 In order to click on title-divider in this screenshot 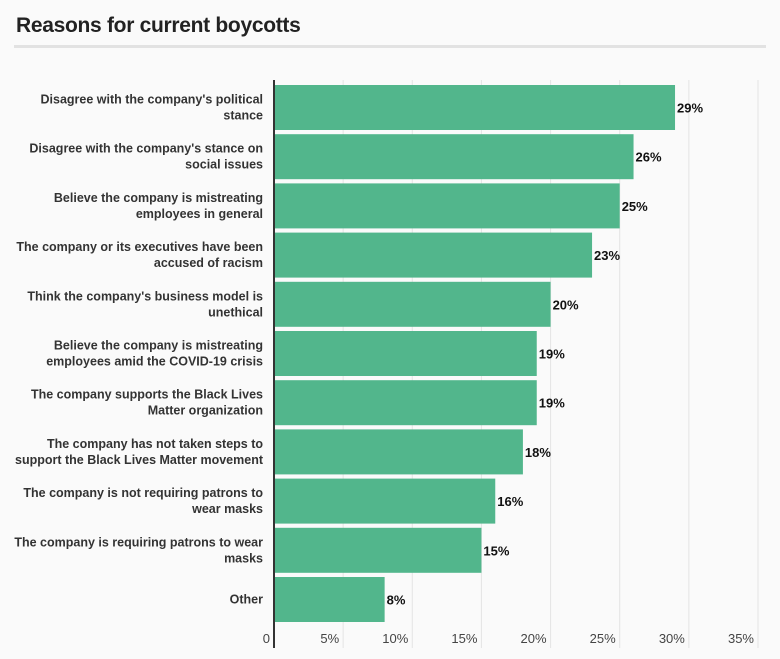, I will do `click(390, 46)`.